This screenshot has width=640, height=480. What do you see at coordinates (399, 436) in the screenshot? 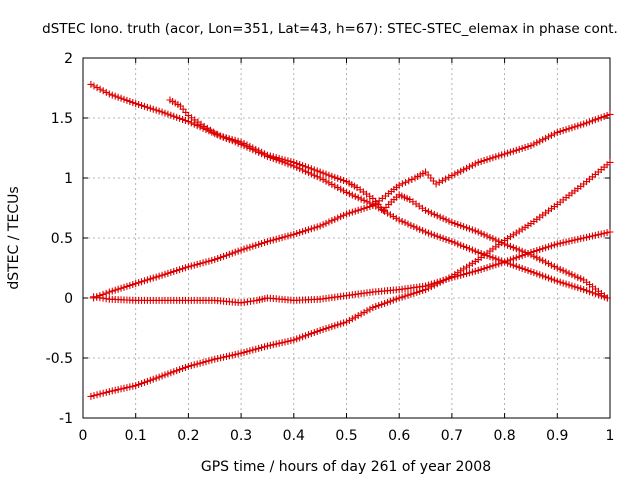
I see `x-tick-label: 0.6` at bounding box center [399, 436].